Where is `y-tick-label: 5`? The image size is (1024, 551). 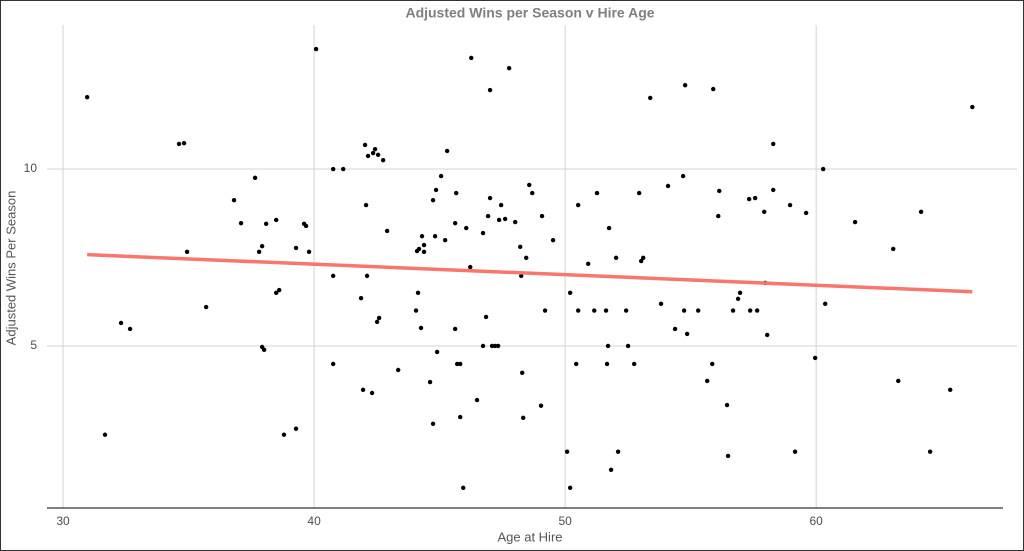
y-tick-label: 5 is located at coordinates (33, 345).